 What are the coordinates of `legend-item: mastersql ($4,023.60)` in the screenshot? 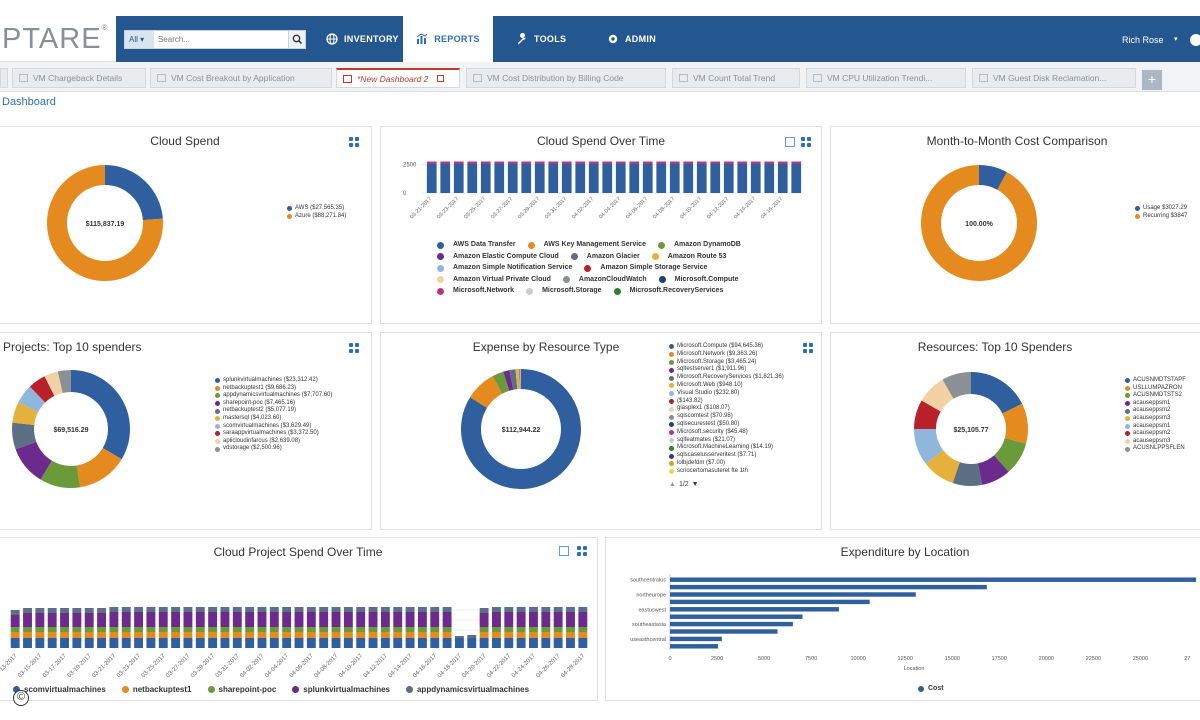 It's located at (273, 419).